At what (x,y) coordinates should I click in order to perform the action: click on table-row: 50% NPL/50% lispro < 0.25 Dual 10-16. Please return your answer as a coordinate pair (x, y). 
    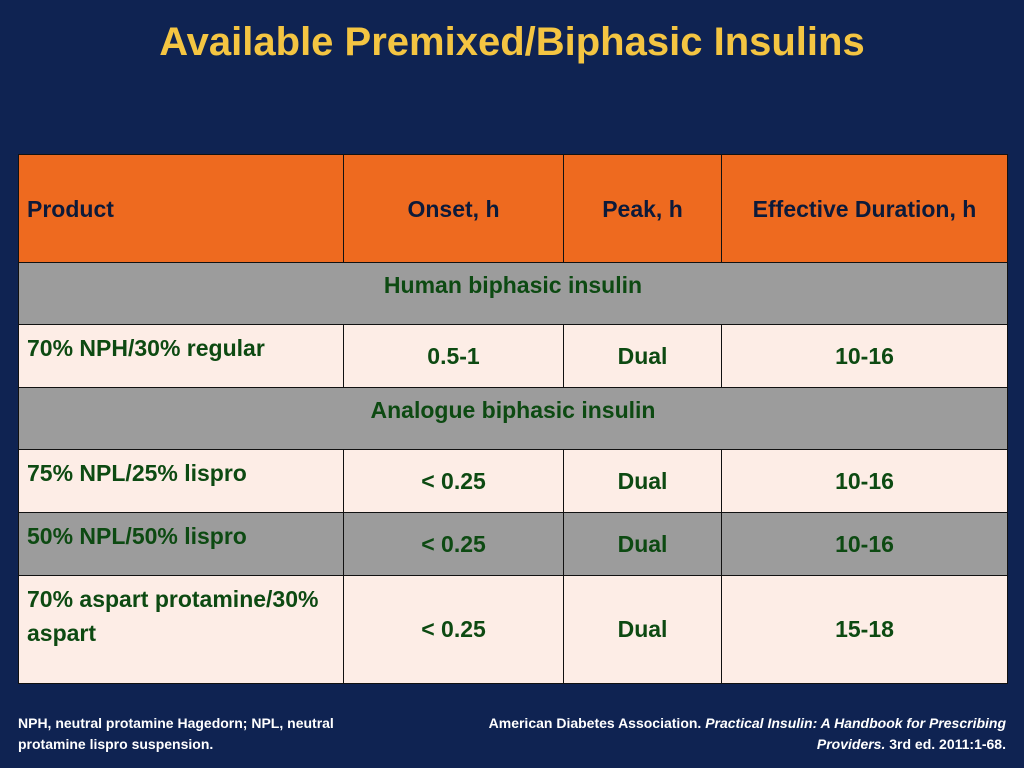
    Looking at the image, I should click on (513, 544).